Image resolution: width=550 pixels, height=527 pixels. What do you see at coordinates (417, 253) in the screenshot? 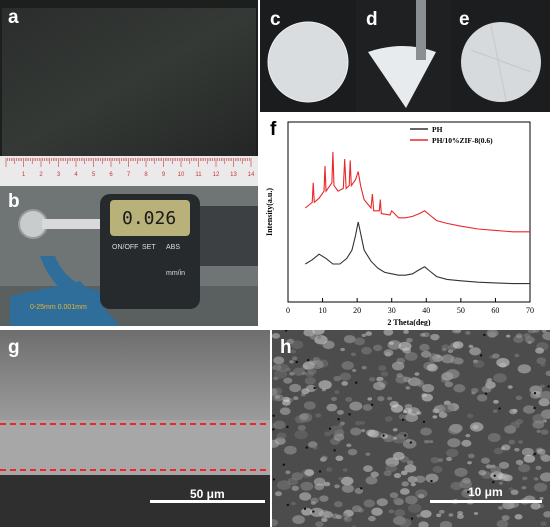
I see `series-line-ph` at bounding box center [417, 253].